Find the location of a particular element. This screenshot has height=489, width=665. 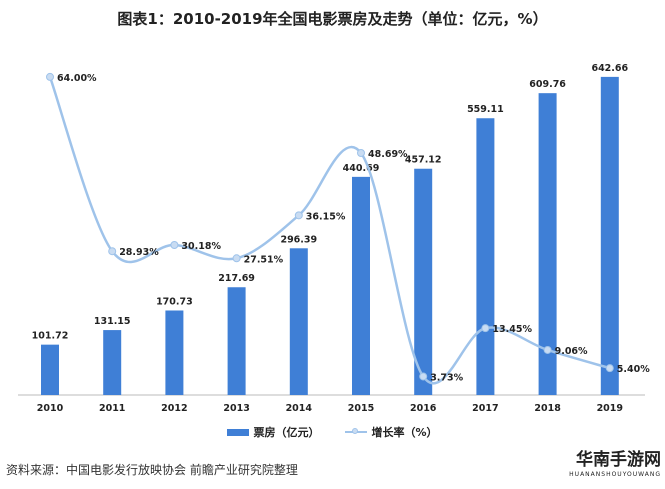

line-label: 27.51% is located at coordinates (264, 259).